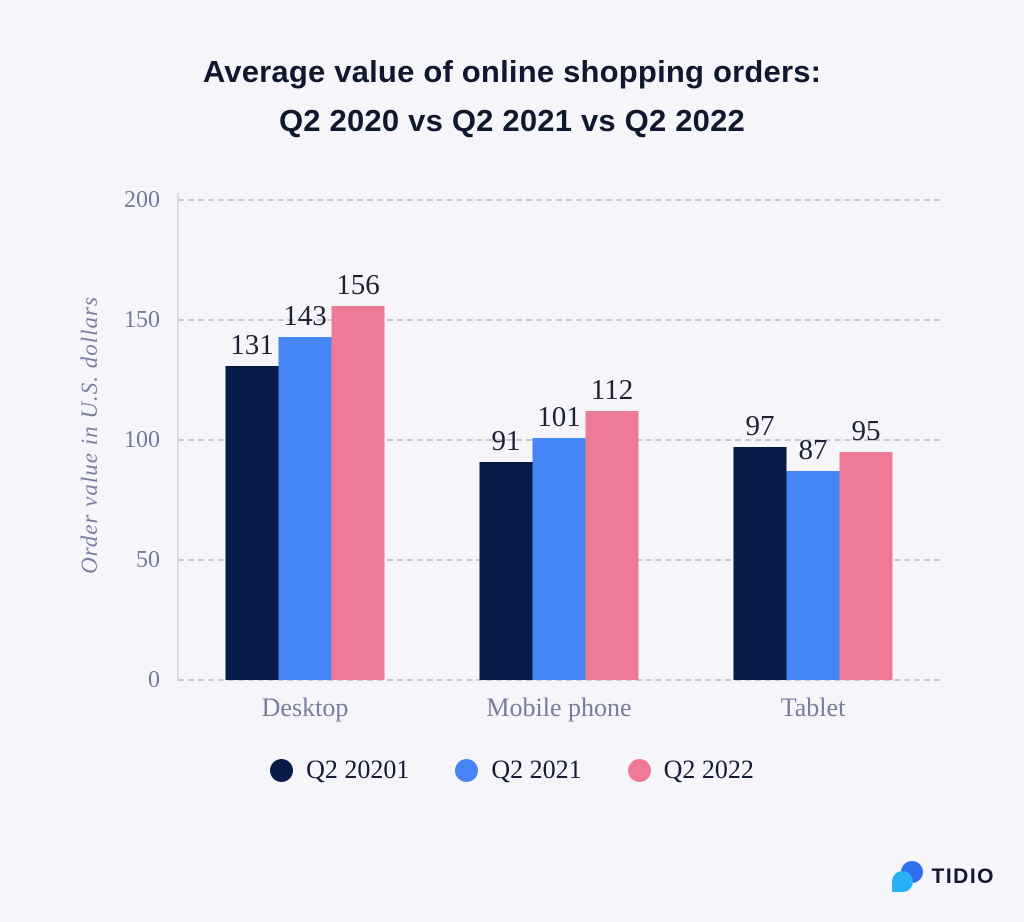  What do you see at coordinates (358, 284) in the screenshot?
I see `bar-value-label: 156` at bounding box center [358, 284].